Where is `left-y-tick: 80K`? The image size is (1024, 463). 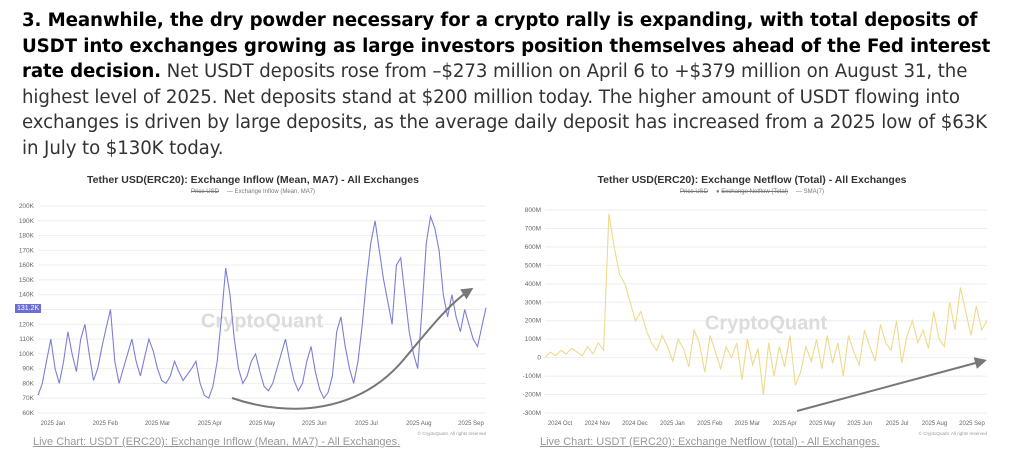
left-y-tick: 80K is located at coordinates (28, 383).